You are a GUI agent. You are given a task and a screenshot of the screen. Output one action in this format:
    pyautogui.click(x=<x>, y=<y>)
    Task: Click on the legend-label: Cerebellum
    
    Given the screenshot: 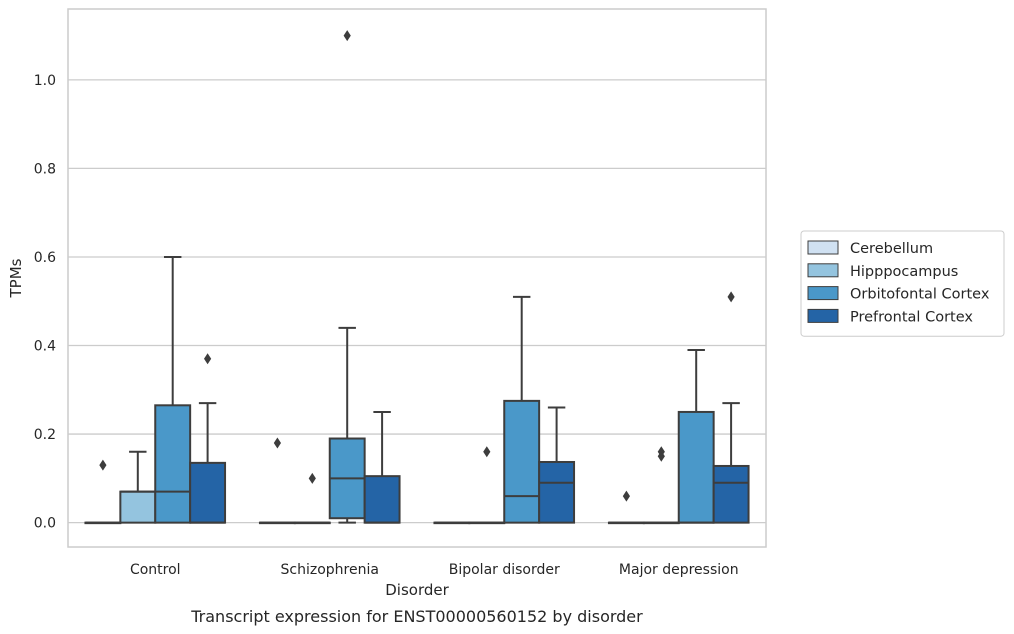 What is the action you would take?
    pyautogui.click(x=891, y=249)
    